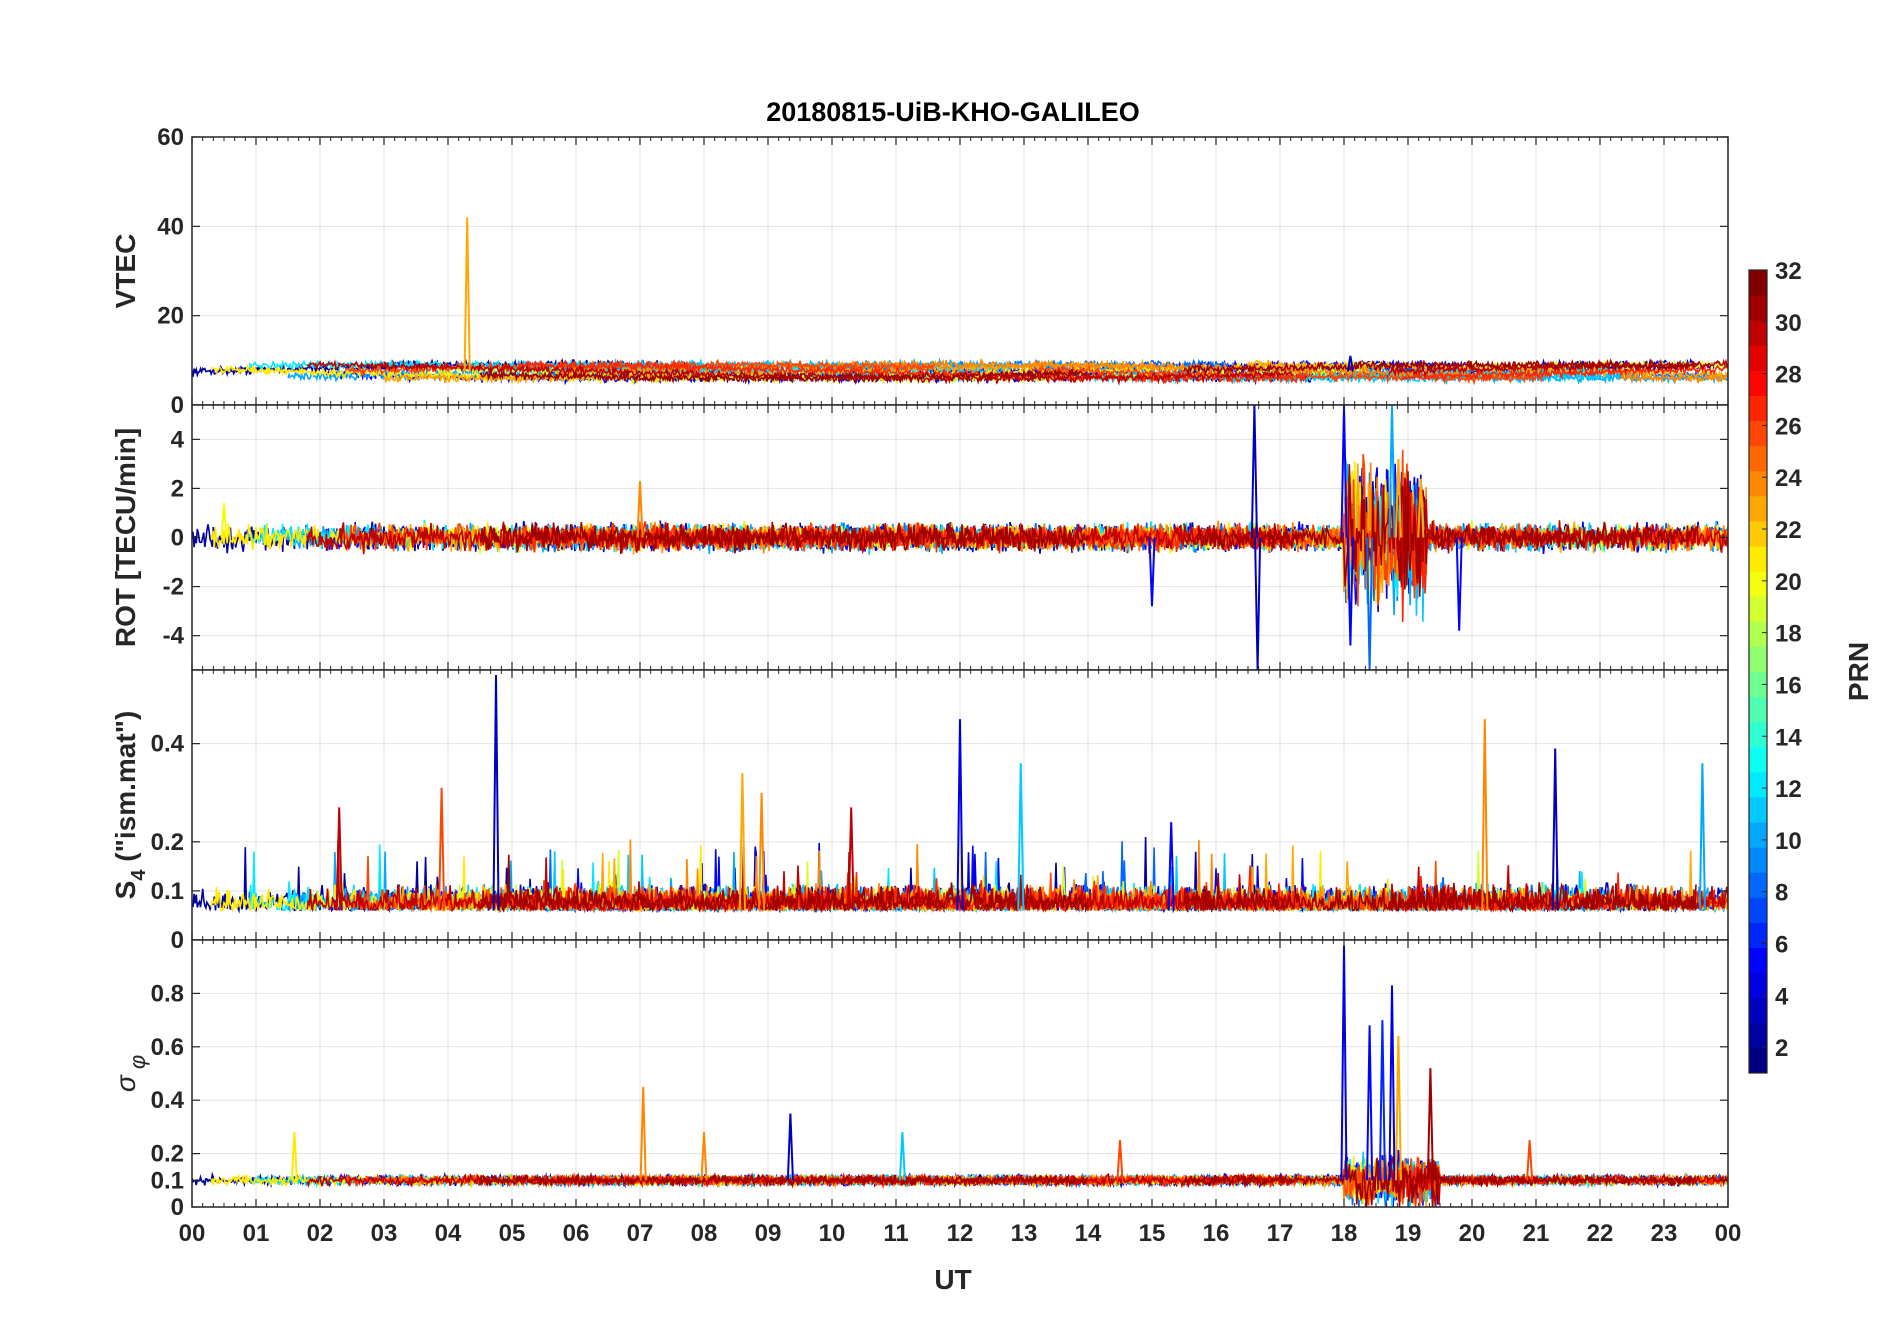 The width and height of the screenshot is (1902, 1330). I want to click on colorbar-tick-label: 30, so click(1788, 323).